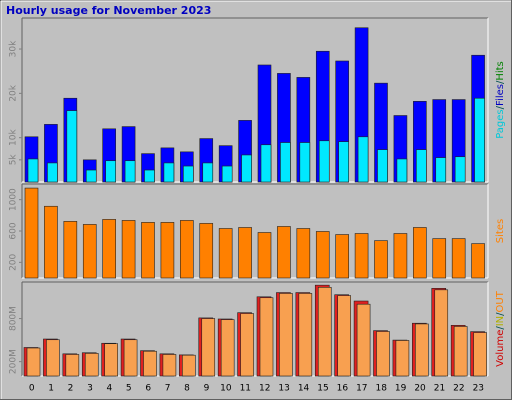 This screenshot has height=400, width=512. Describe the element at coordinates (14, 92) in the screenshot. I see `y-tick-label: 20k` at that location.